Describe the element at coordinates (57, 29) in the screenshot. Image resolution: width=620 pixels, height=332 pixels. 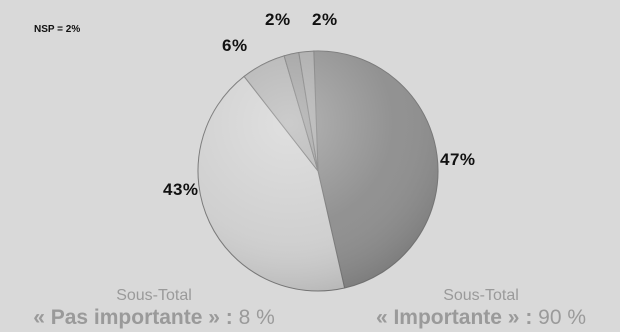
I see `nsp-note: NSP = 2%` at that location.